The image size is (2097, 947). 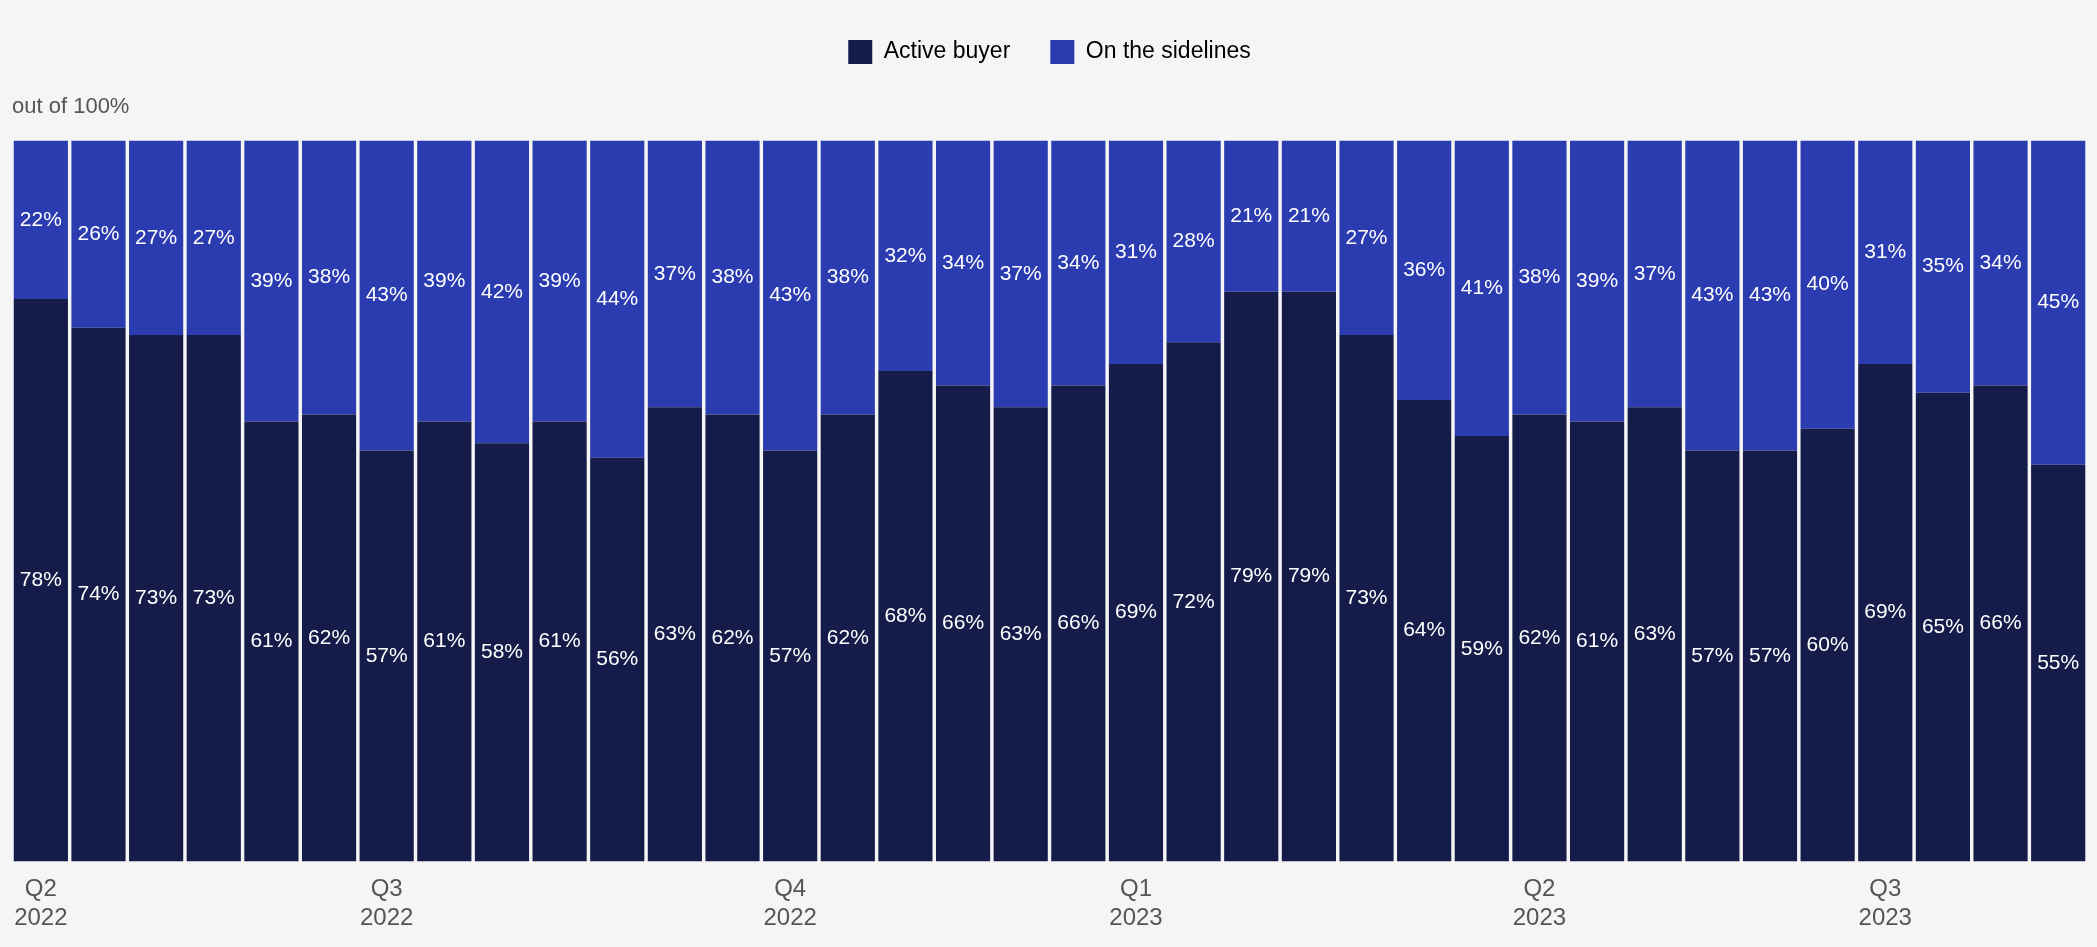 I want to click on y-axis-title: out of 100%, so click(x=71, y=106).